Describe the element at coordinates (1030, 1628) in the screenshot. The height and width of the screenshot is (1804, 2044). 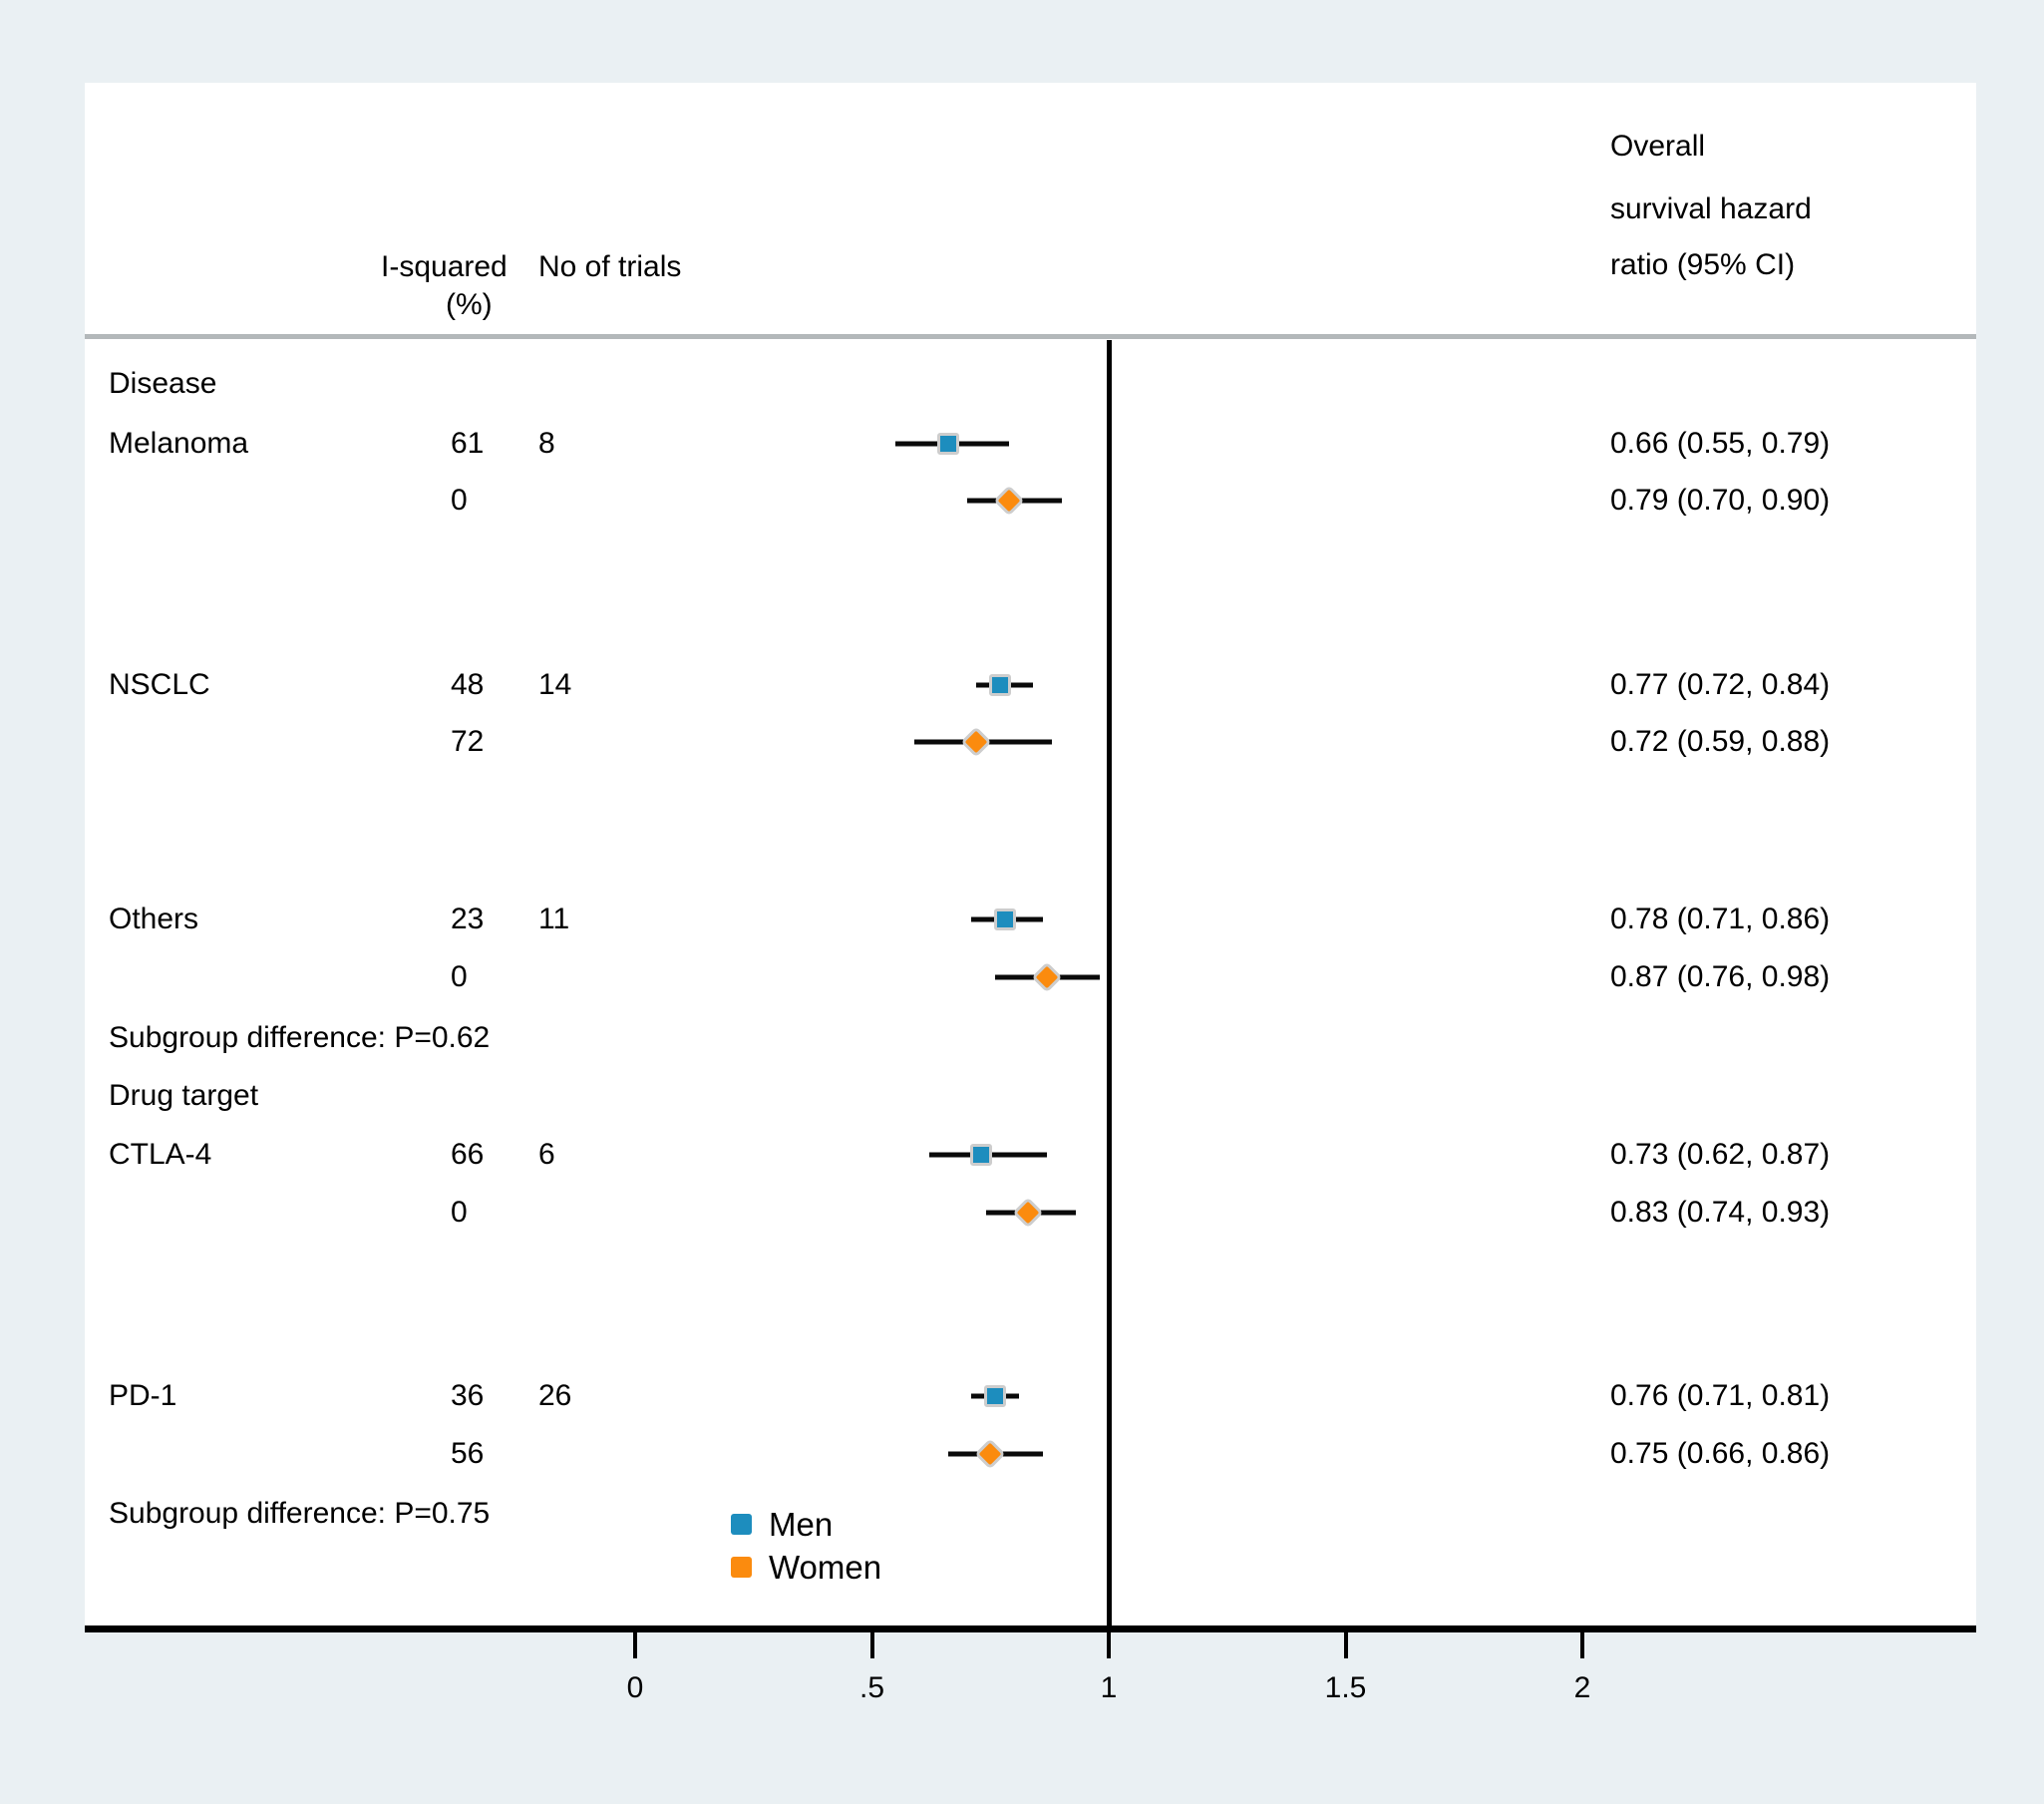
I see `x-axis-line` at that location.